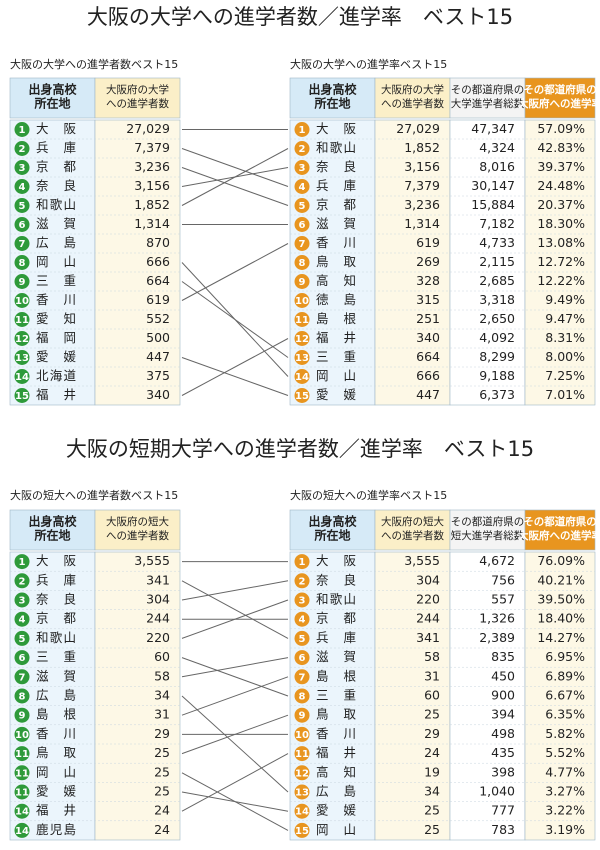 The image size is (600, 850). Describe the element at coordinates (22, 581) in the screenshot. I see `rank-number: 2` at that location.